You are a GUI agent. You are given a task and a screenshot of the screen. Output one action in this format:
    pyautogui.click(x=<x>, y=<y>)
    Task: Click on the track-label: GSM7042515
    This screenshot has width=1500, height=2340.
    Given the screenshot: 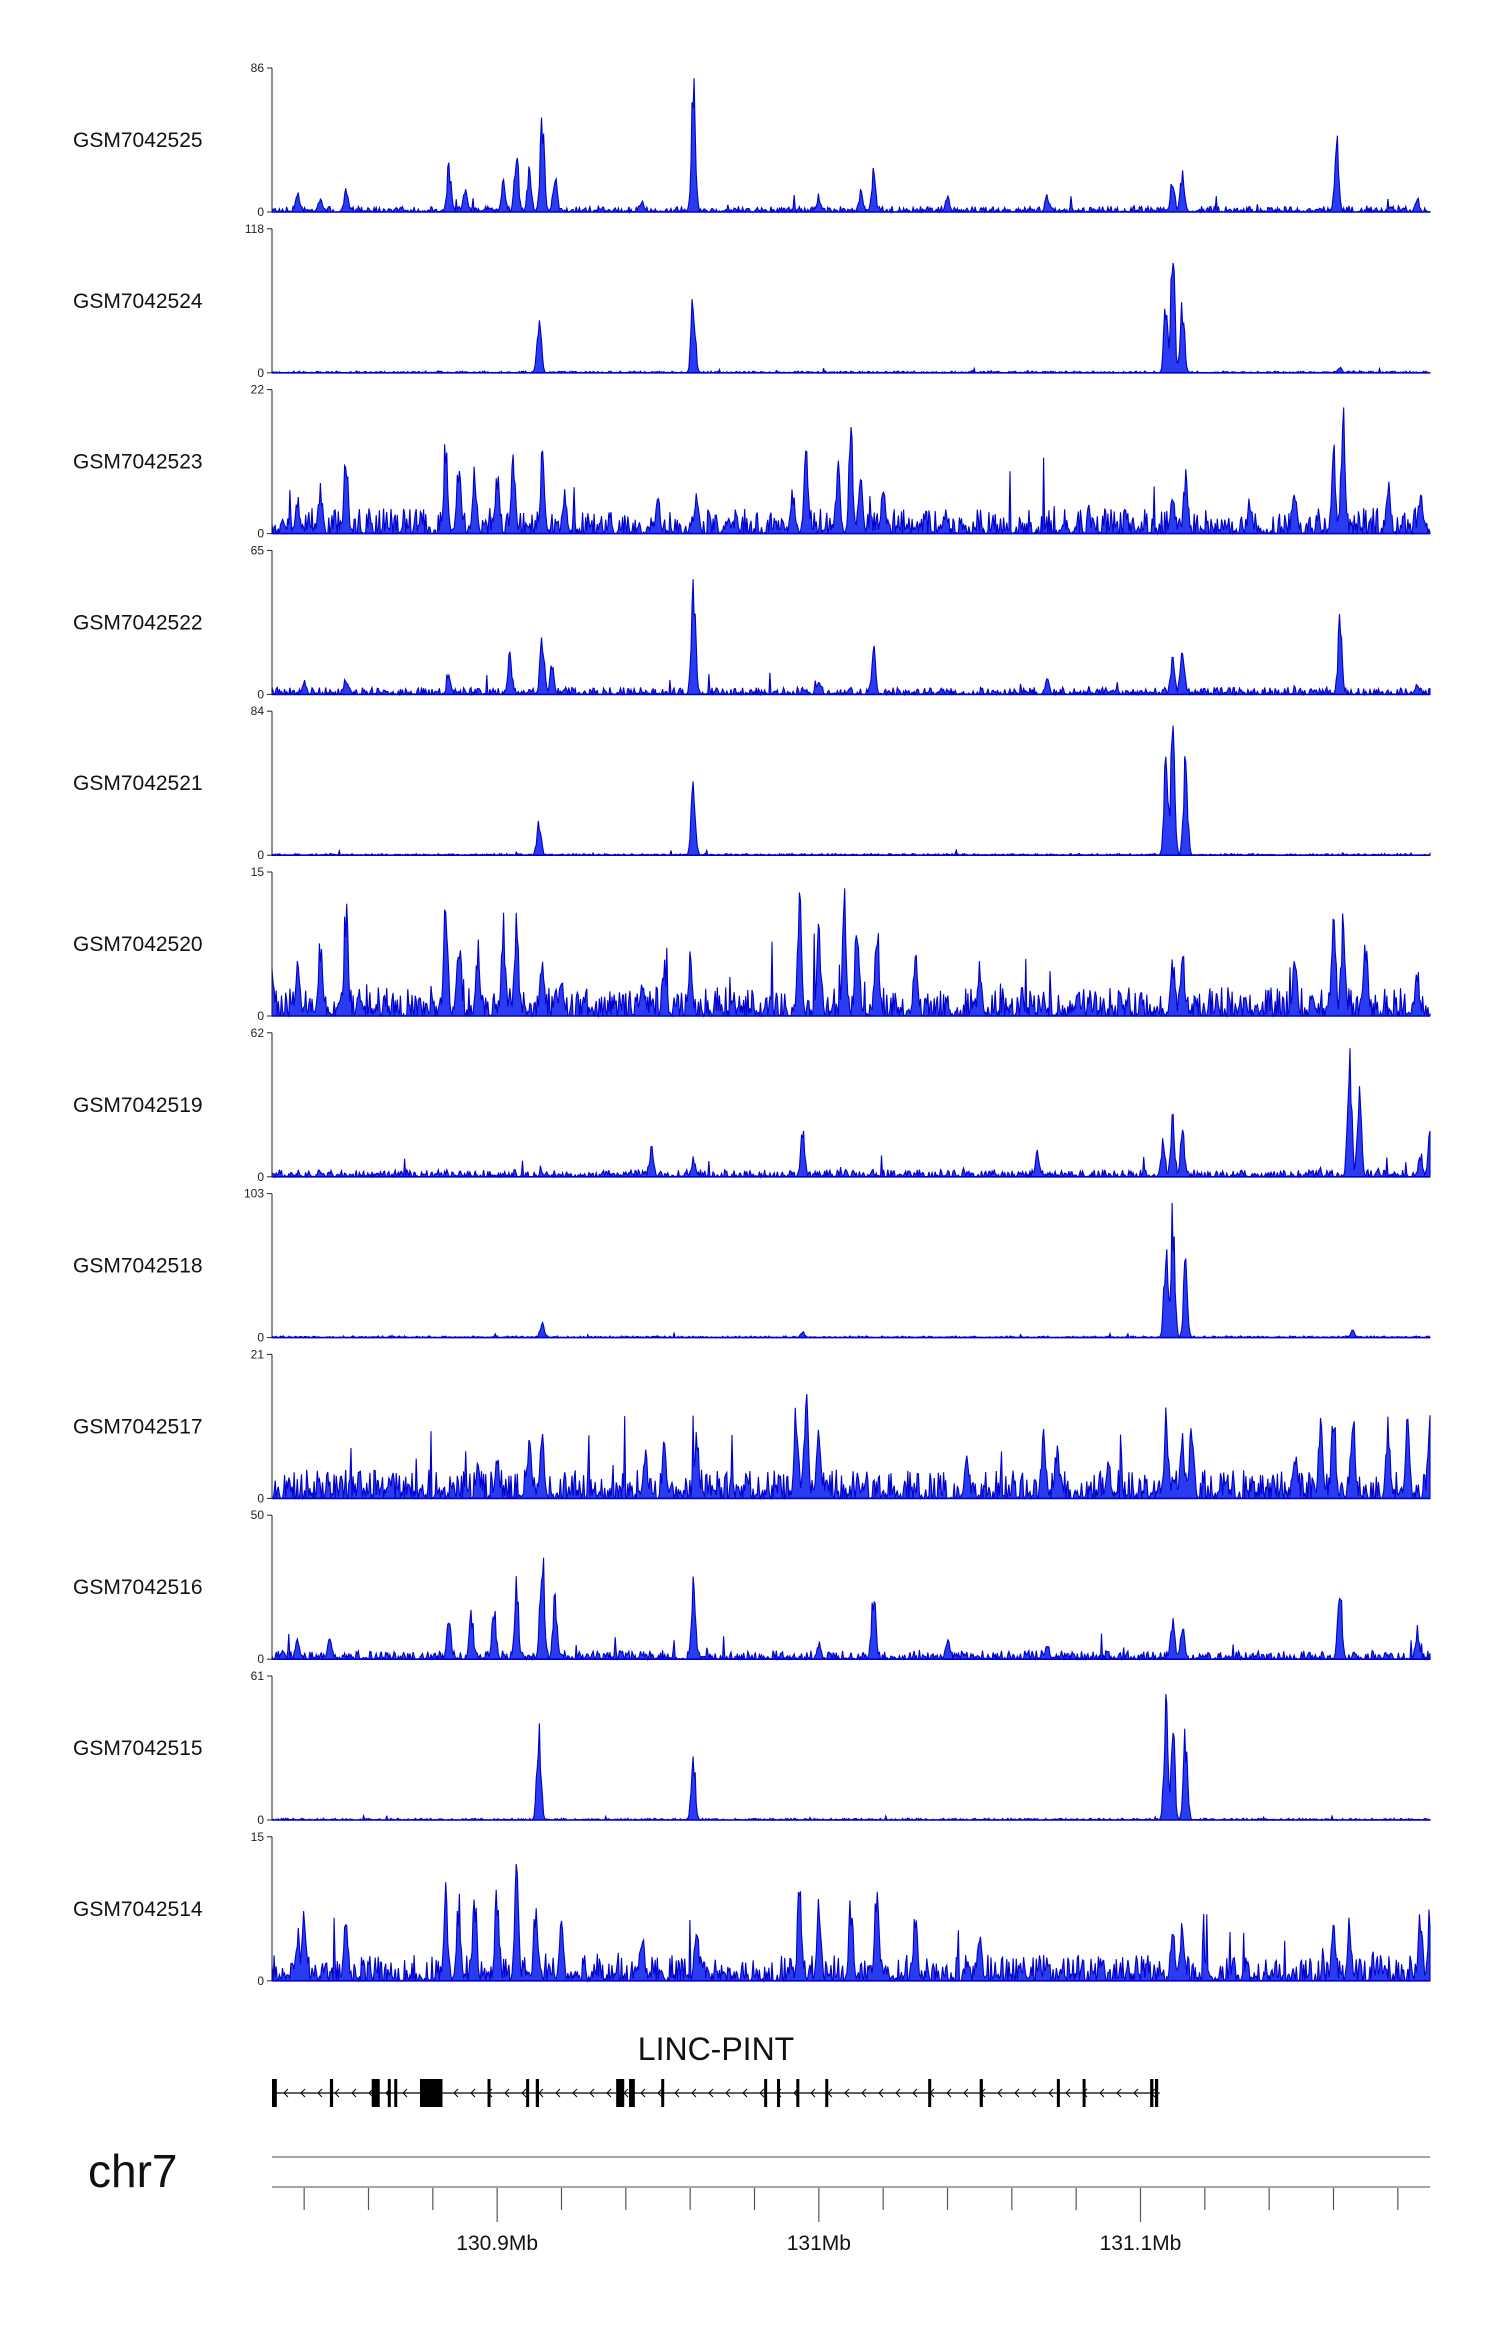 What is the action you would take?
    pyautogui.click(x=138, y=1748)
    